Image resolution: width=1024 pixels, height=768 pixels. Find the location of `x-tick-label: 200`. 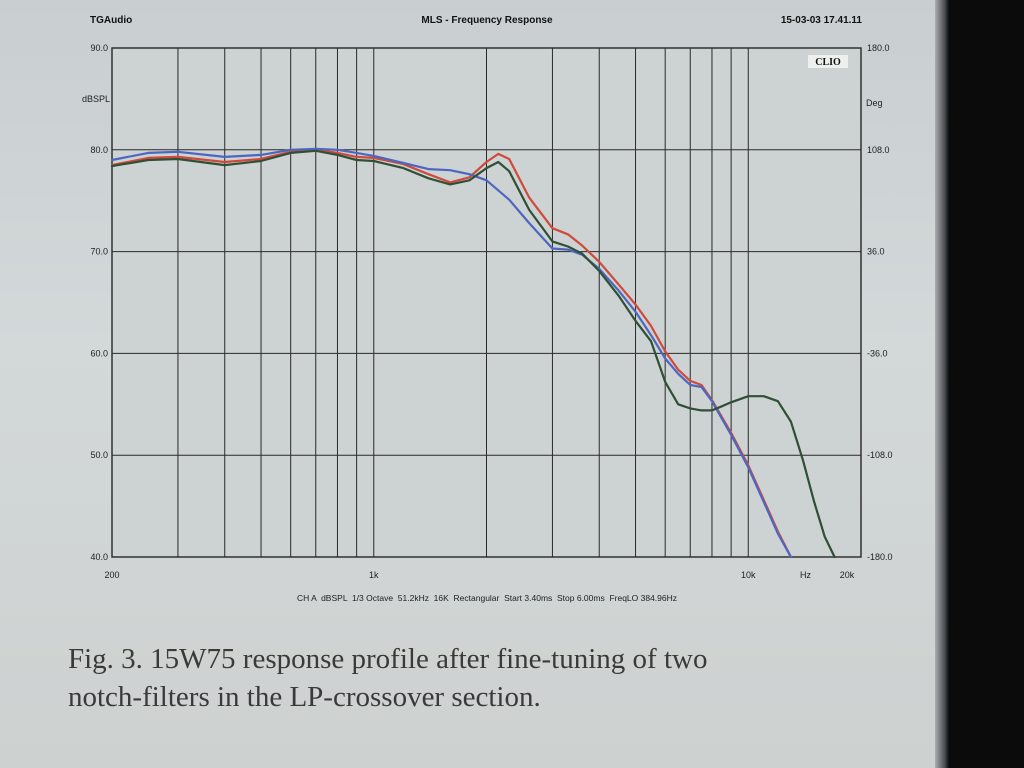

x-tick-label: 200 is located at coordinates (111, 575).